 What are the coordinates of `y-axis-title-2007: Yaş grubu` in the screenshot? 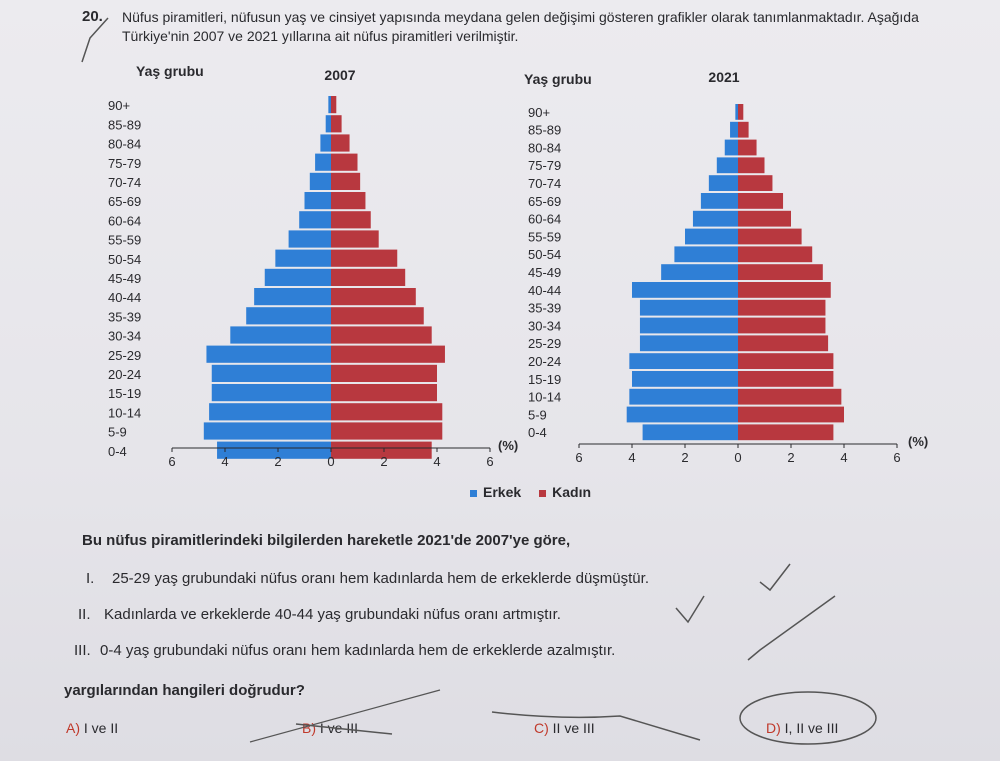 It's located at (170, 71).